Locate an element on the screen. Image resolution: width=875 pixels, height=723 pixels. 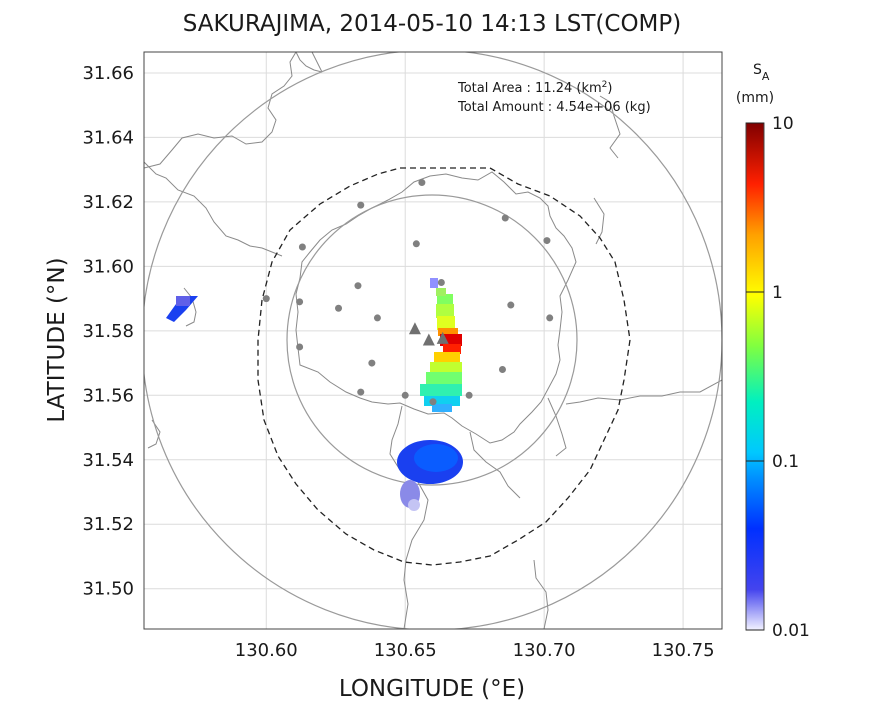
y-tick-label: 31.64 is located at coordinates (108, 137).